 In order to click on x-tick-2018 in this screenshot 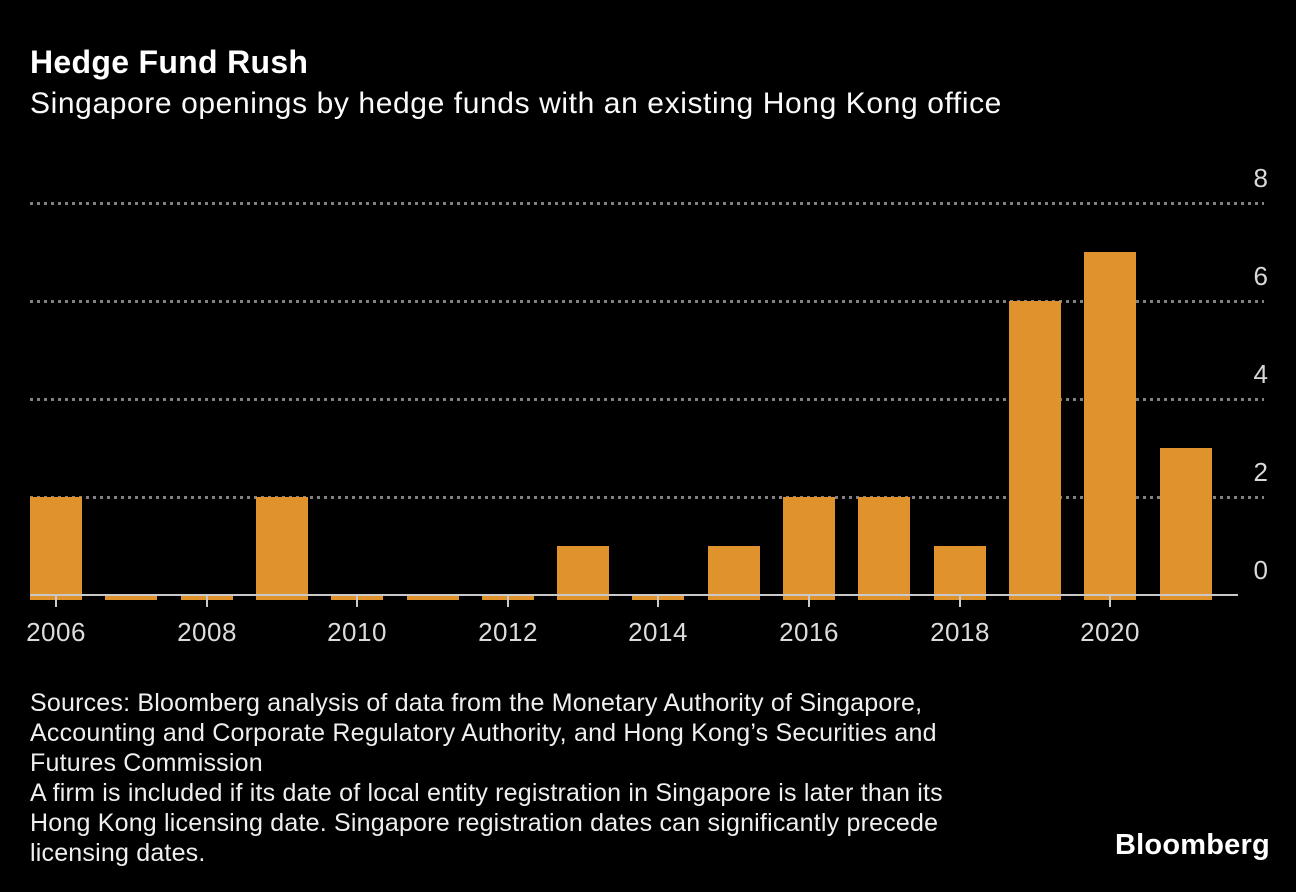, I will do `click(960, 601)`.